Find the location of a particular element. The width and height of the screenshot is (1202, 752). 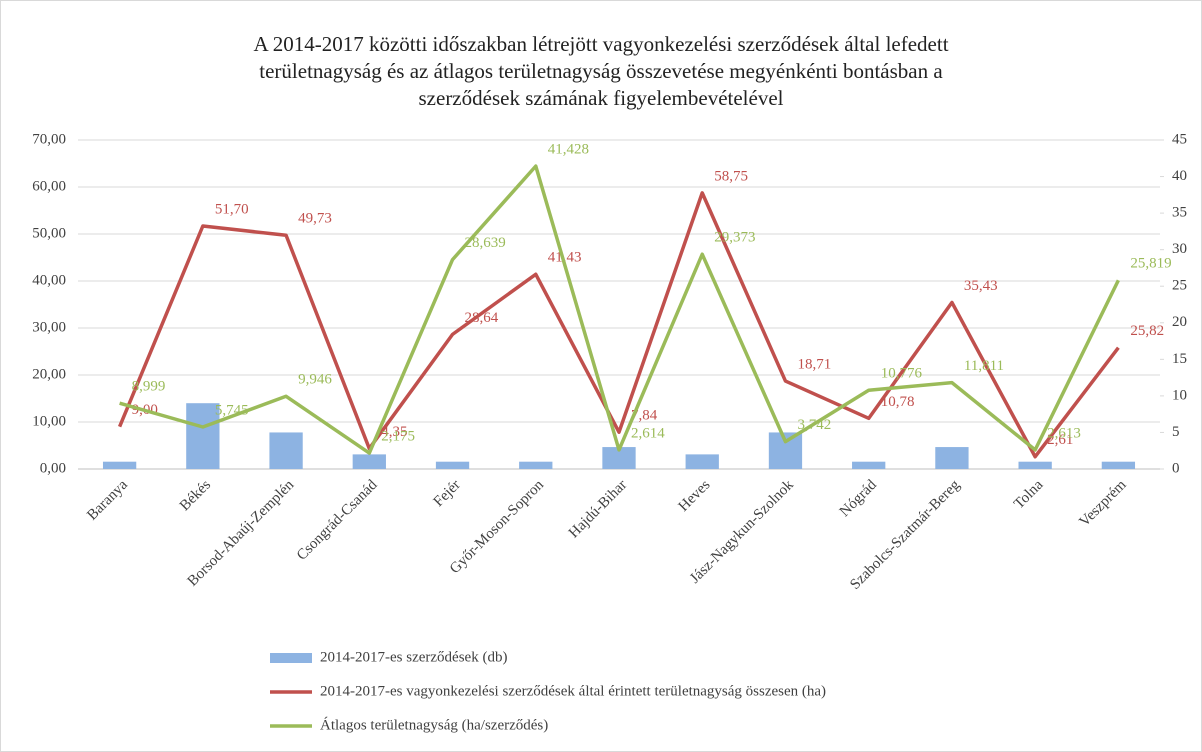

y2-tick-label: 15 is located at coordinates (1179, 359).